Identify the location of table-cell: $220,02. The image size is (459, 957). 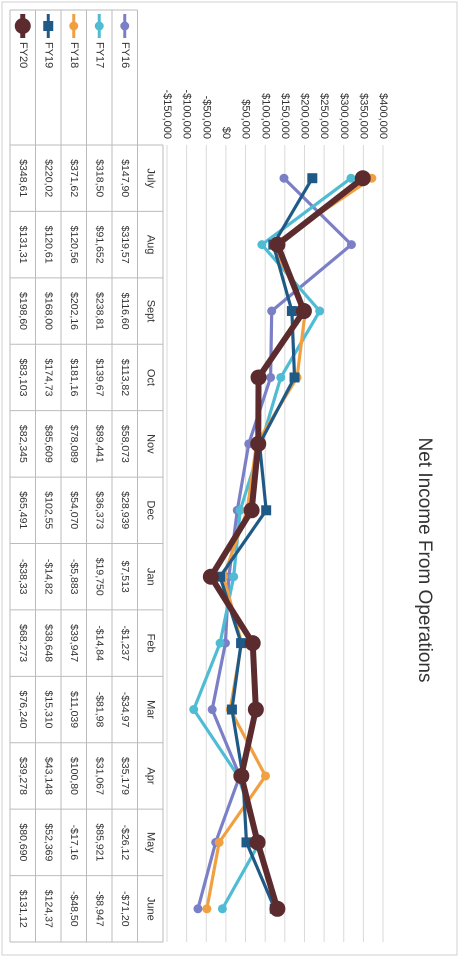
(48, 178).